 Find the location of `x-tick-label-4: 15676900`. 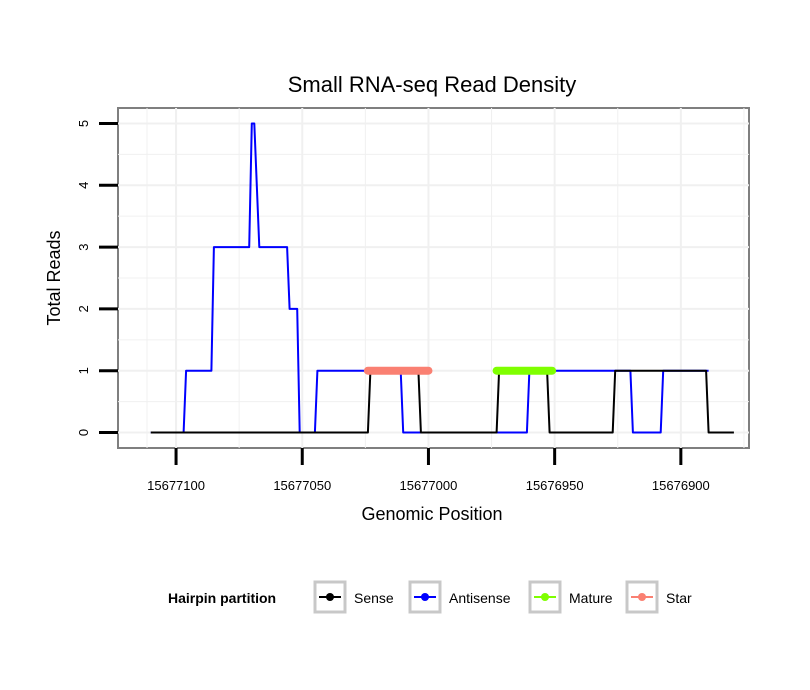

x-tick-label-4: 15676900 is located at coordinates (681, 485).